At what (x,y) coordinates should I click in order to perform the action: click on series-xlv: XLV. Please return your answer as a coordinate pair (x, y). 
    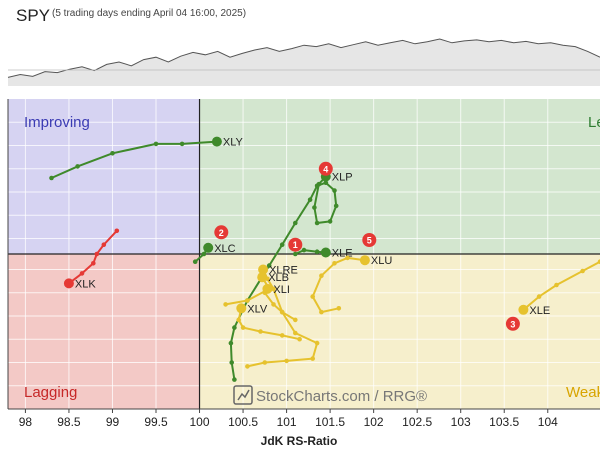
    Looking at the image, I should click on (269, 322).